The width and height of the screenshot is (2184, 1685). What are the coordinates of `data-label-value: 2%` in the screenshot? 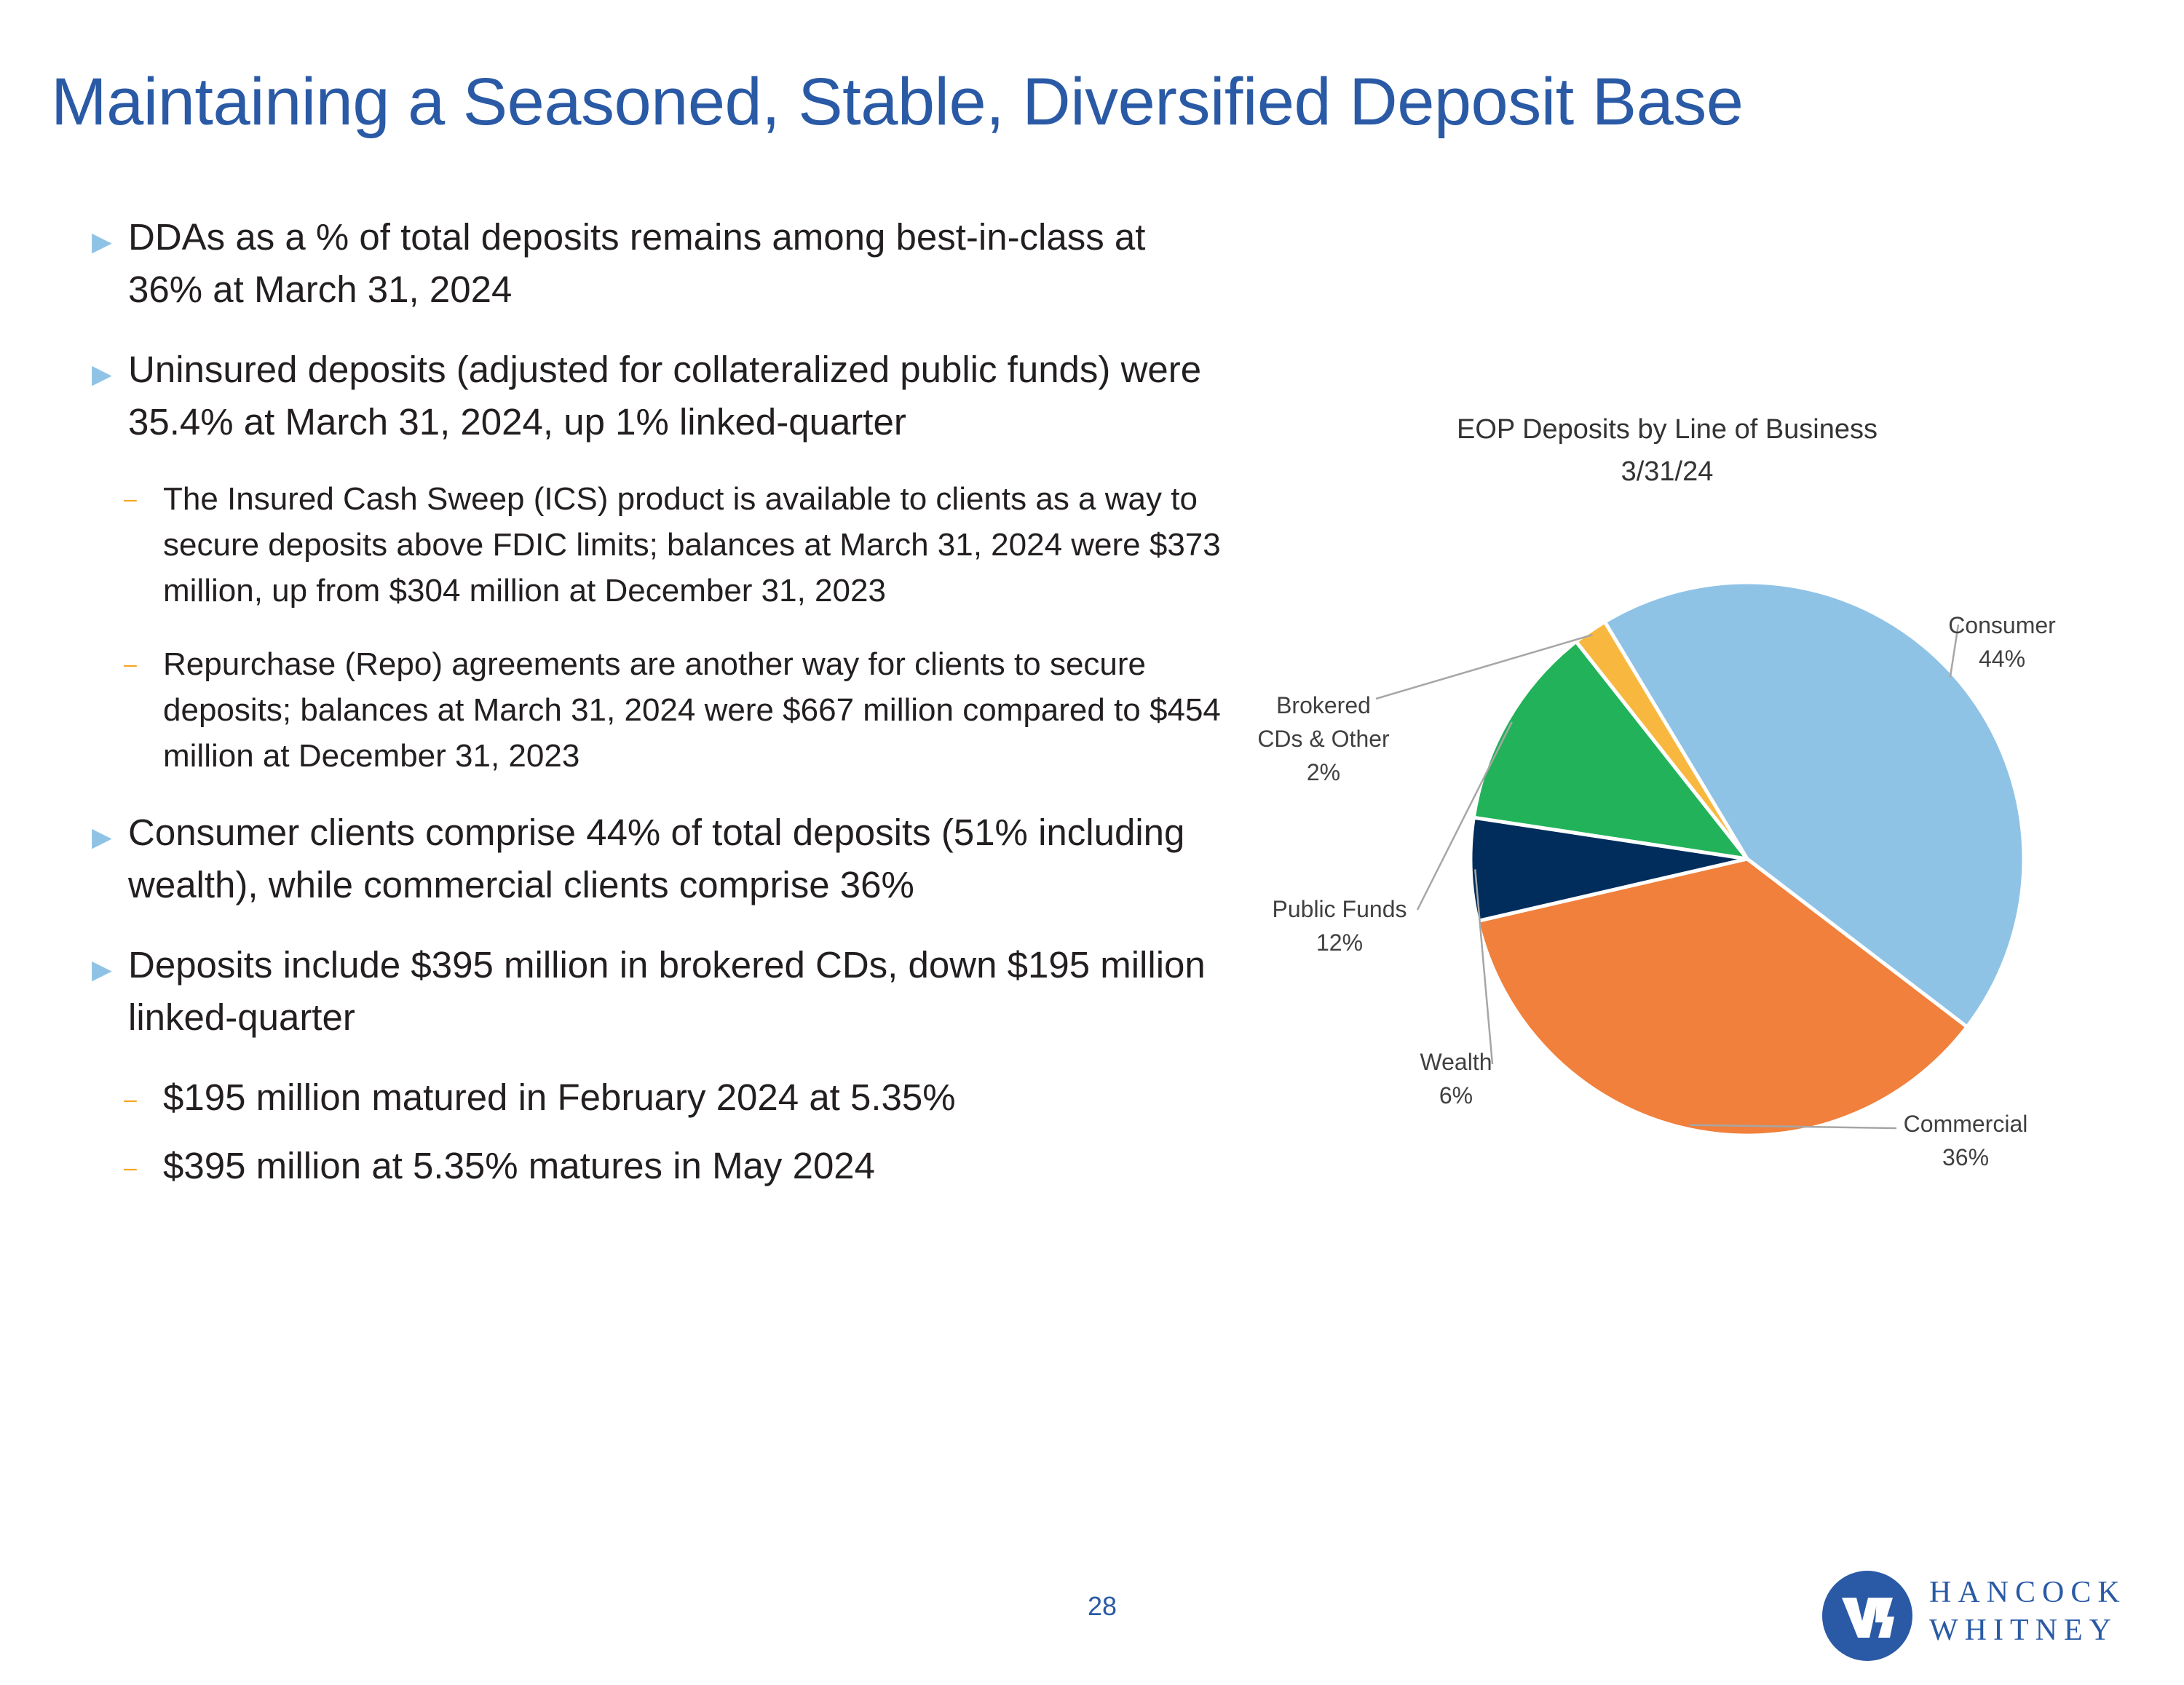 It's located at (1323, 772).